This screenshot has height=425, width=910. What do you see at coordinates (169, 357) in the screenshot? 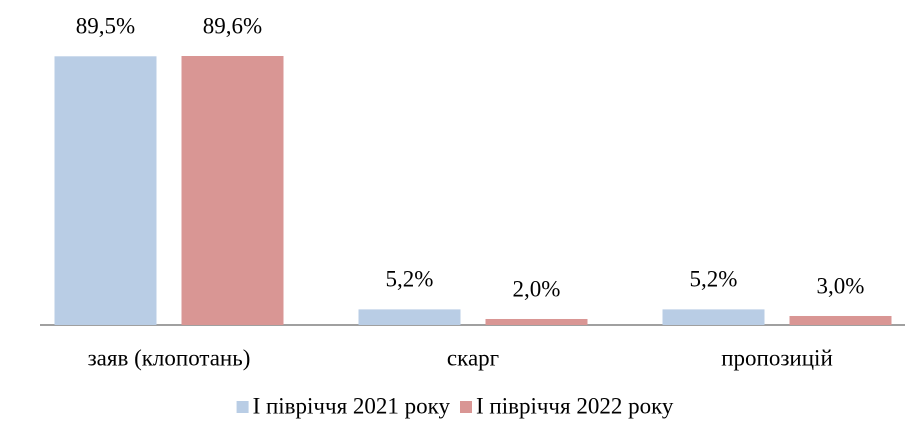
I see `x-tick-label: заяв (клопотань)` at bounding box center [169, 357].